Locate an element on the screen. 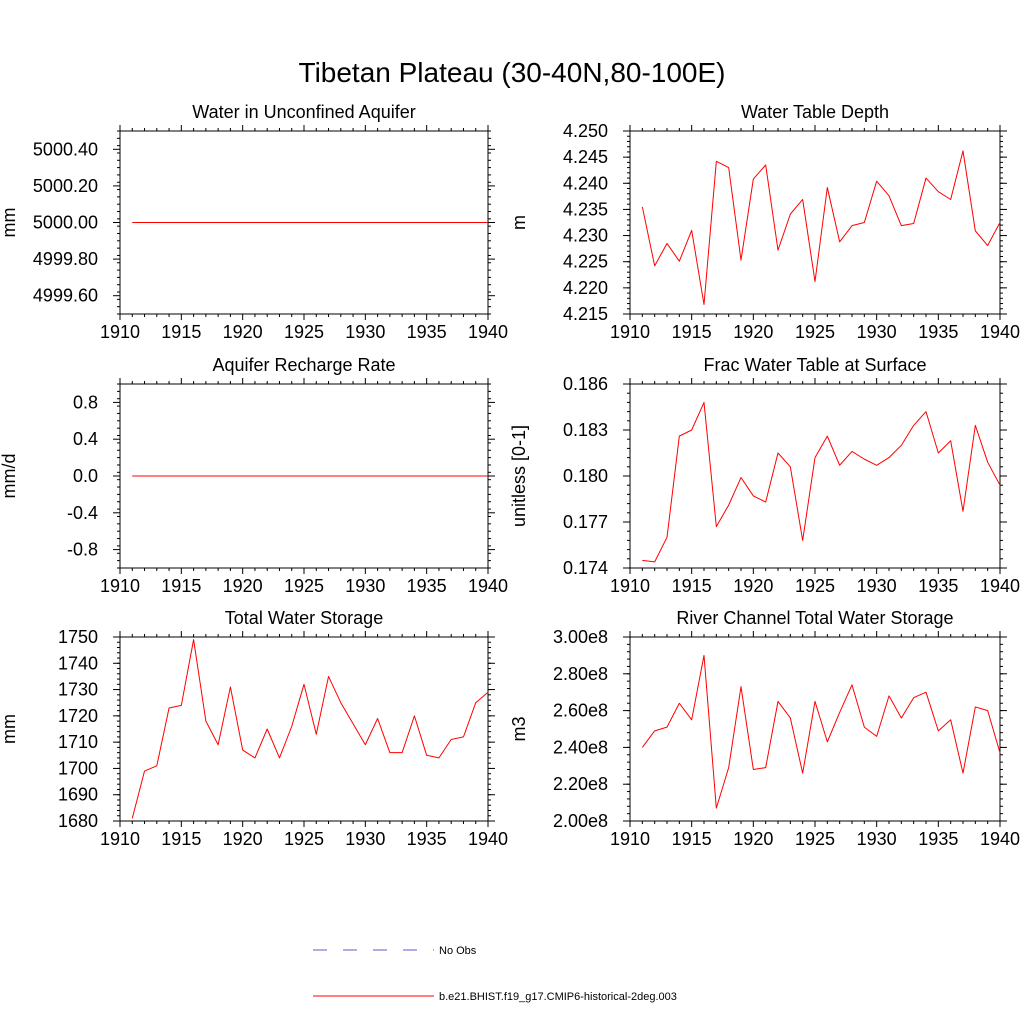  y-axis-label: m3 is located at coordinates (519, 728).